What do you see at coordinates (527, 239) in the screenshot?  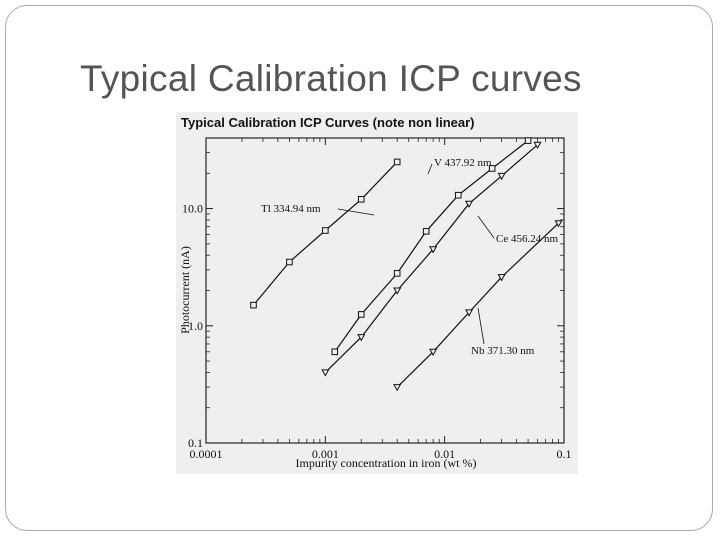 I see `series-label-ce: Ce 456.24 nm` at bounding box center [527, 239].